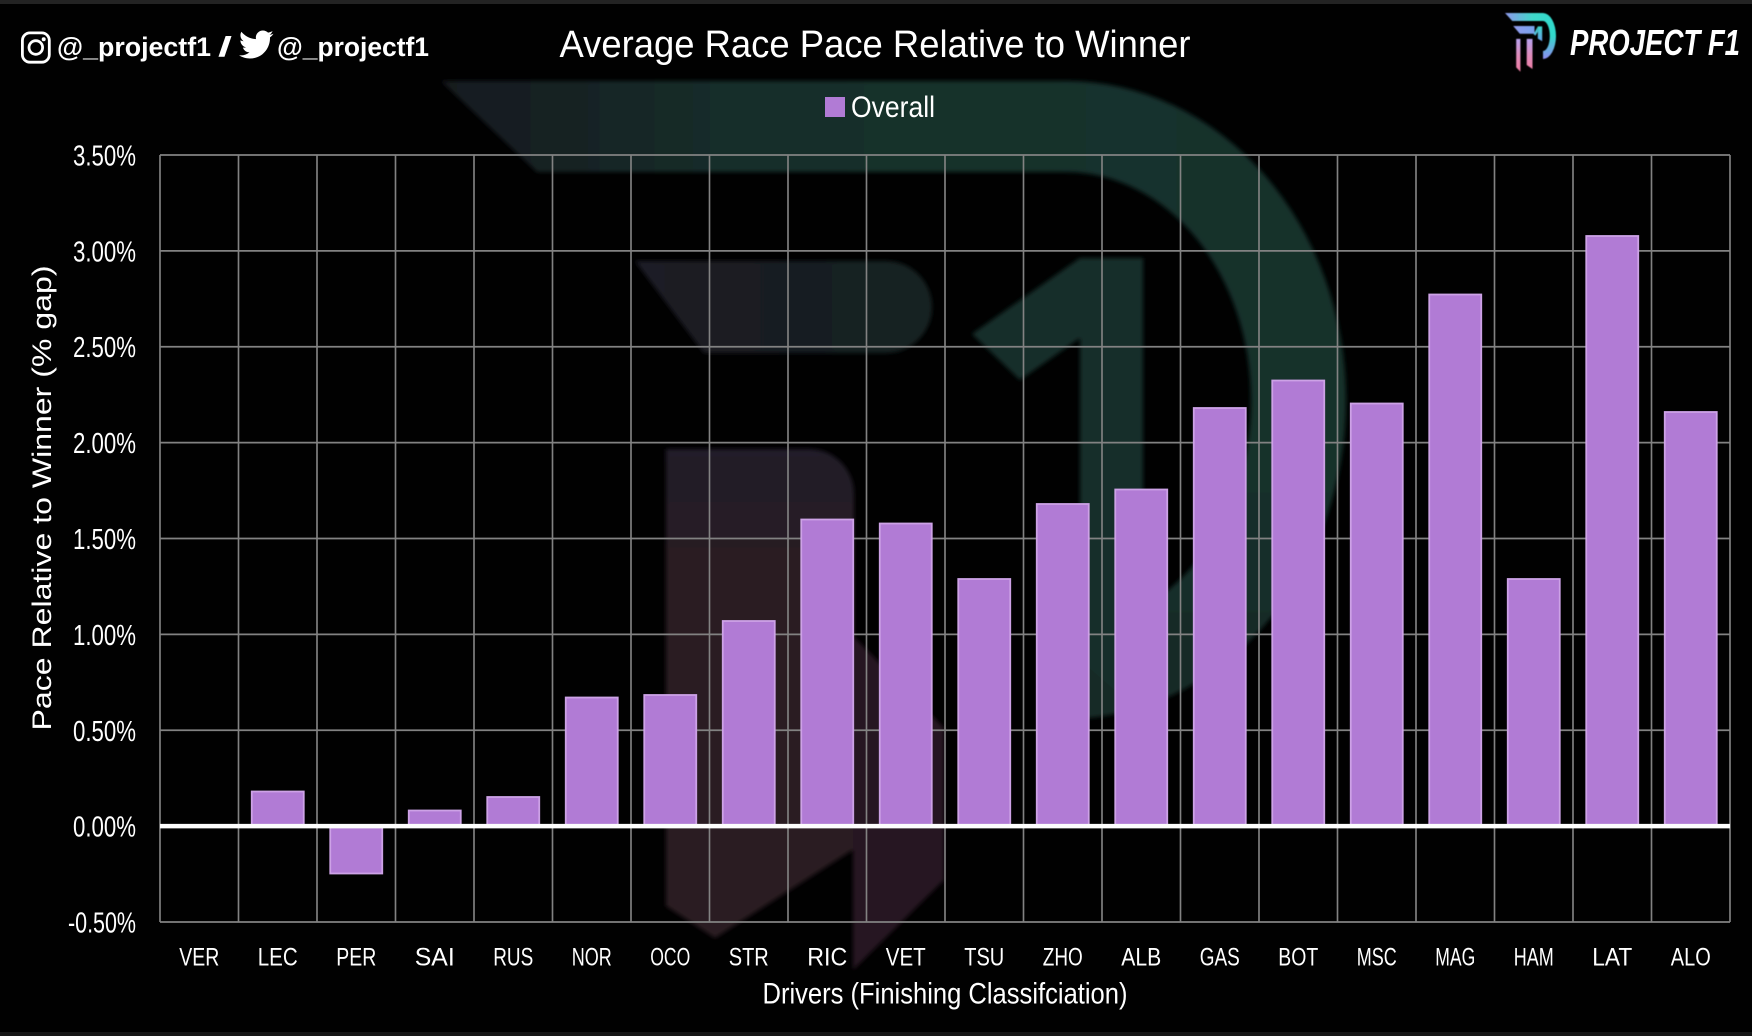 Image resolution: width=1752 pixels, height=1036 pixels. I want to click on svg-text: LEC, so click(278, 958).